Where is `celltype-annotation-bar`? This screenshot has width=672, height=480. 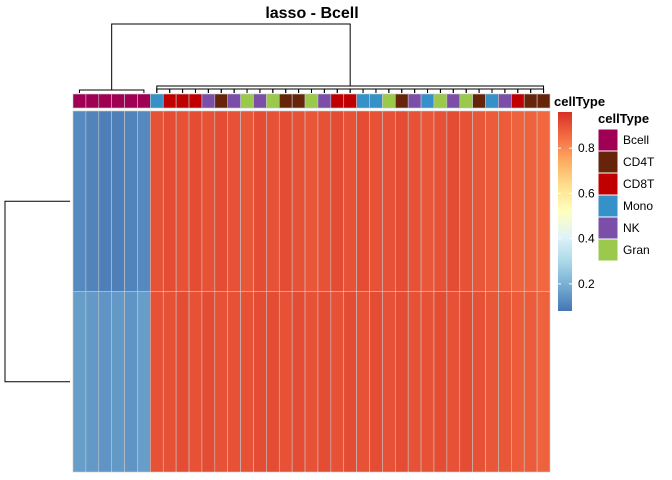 celltype-annotation-bar is located at coordinates (311, 101).